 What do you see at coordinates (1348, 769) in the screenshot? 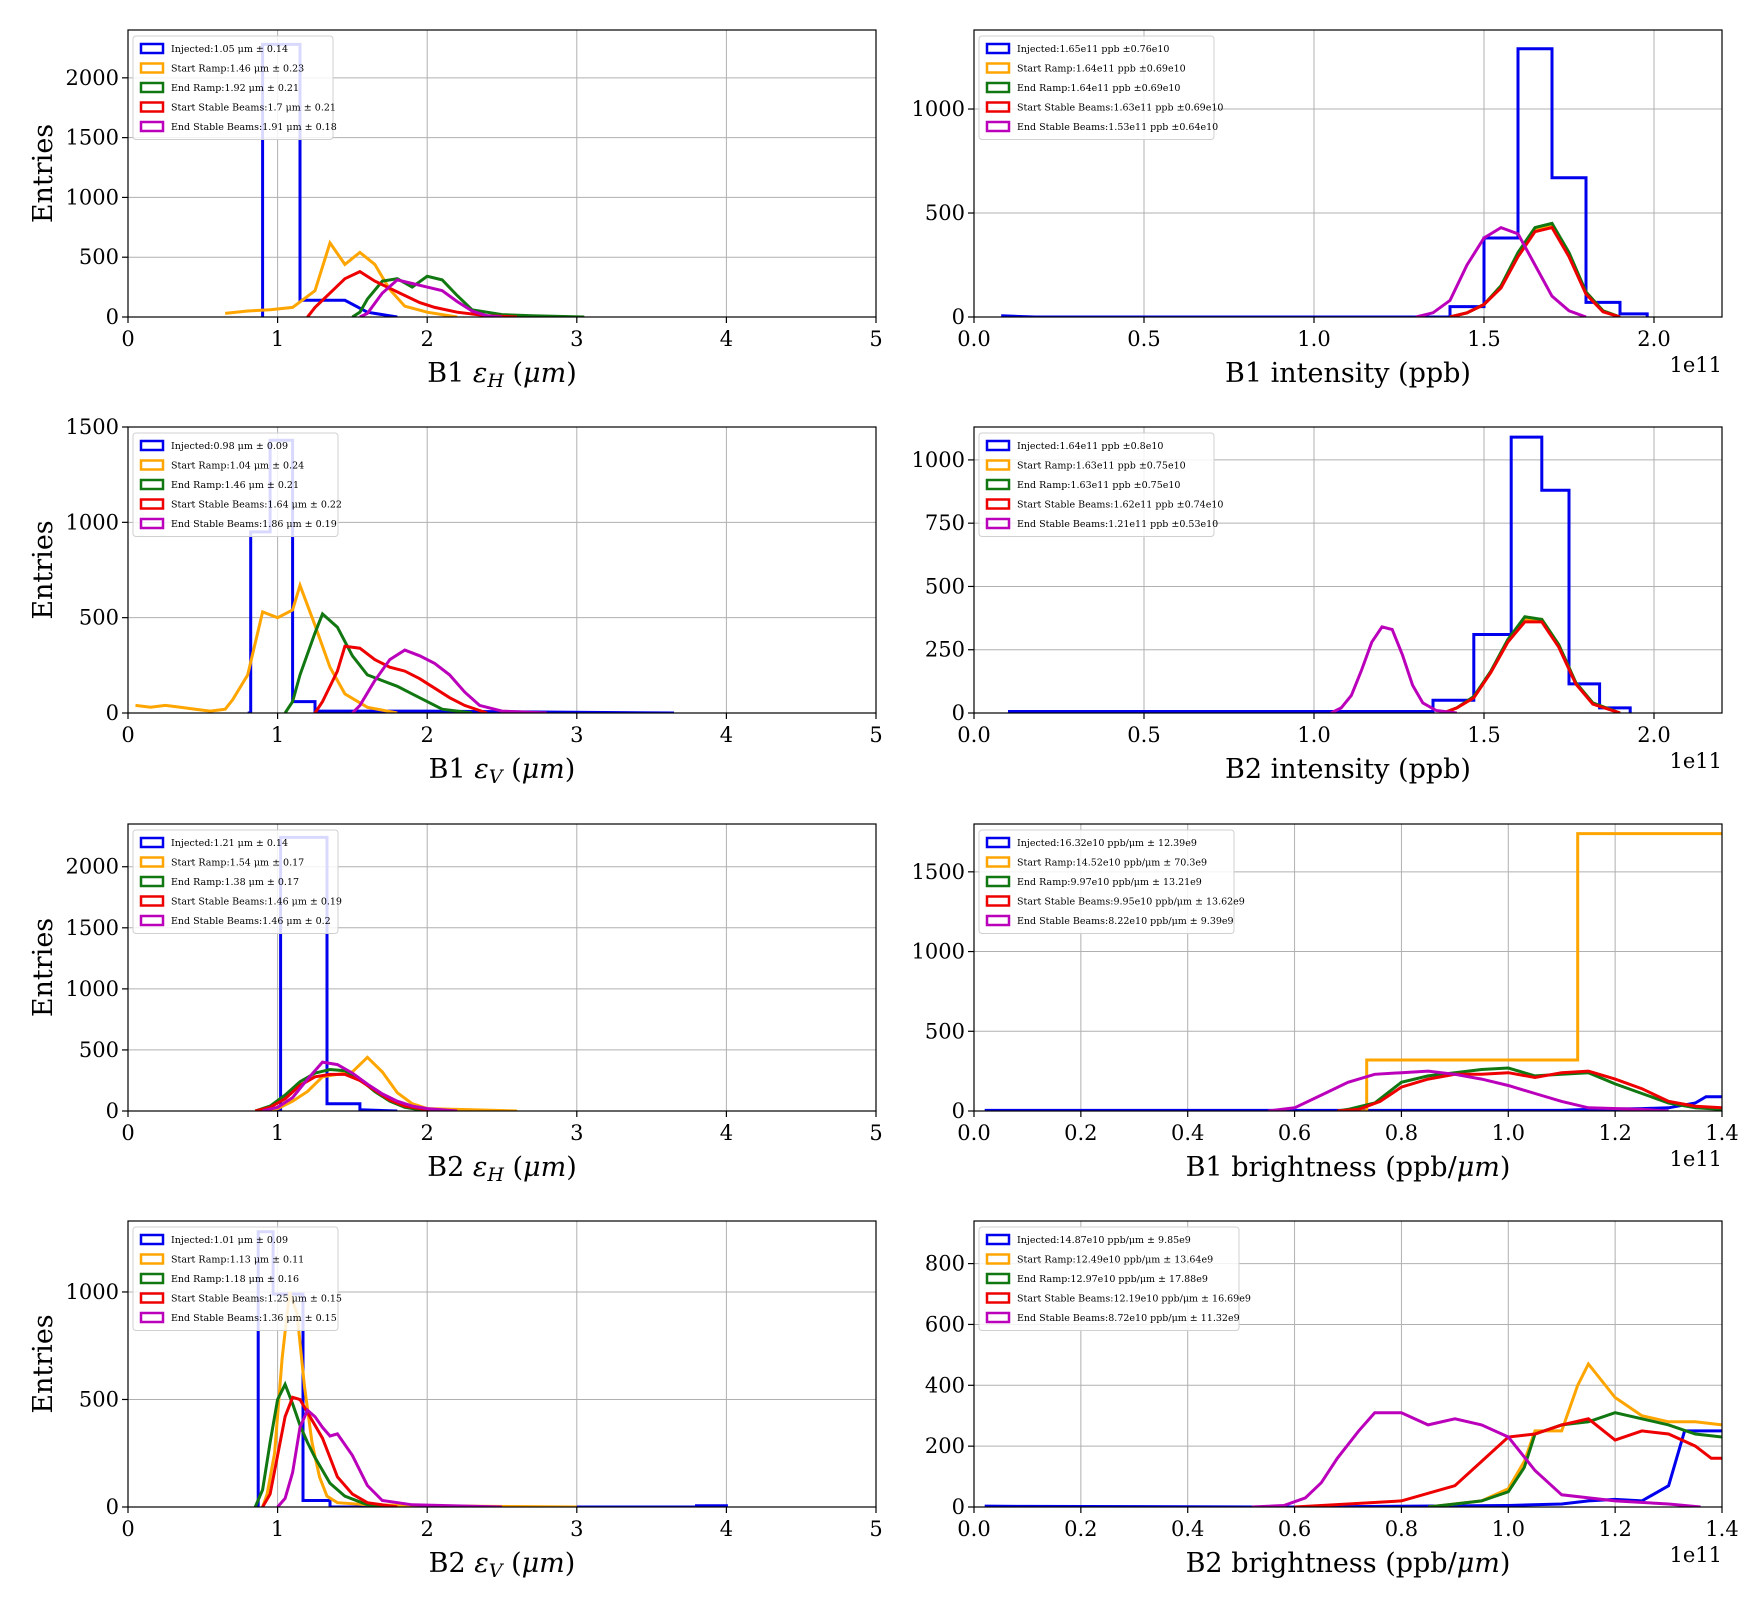
I see `x-axis-label: B2 intensity (ppb)` at bounding box center [1348, 769].